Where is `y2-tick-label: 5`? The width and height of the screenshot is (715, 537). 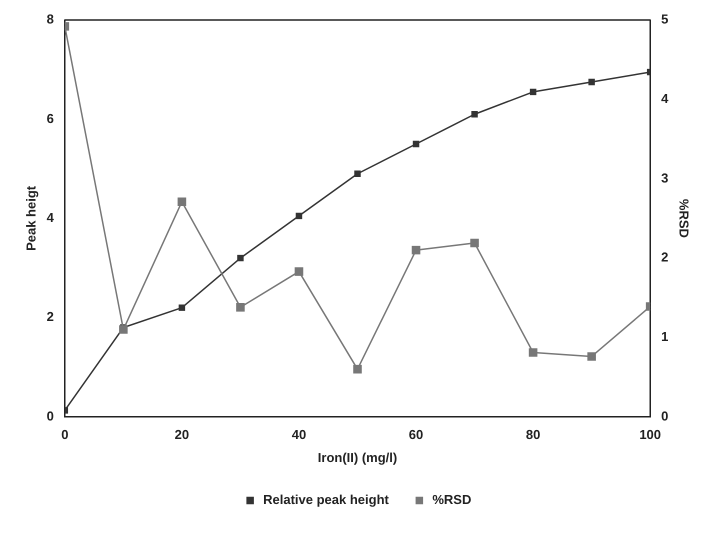 y2-tick-label: 5 is located at coordinates (664, 19).